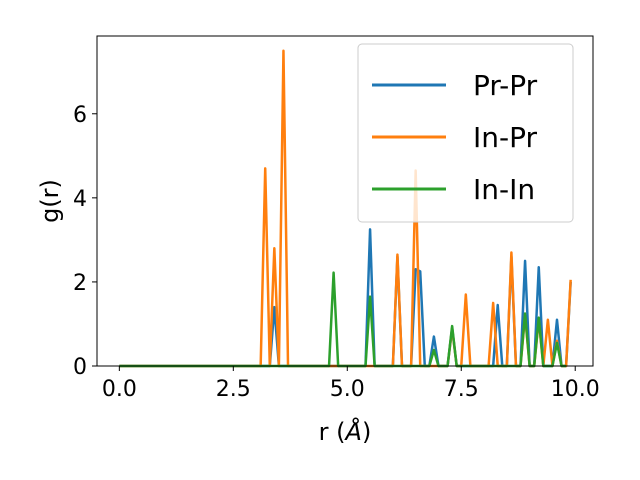 This screenshot has width=640, height=480. What do you see at coordinates (80, 367) in the screenshot?
I see `y-tick-label: 0` at bounding box center [80, 367].